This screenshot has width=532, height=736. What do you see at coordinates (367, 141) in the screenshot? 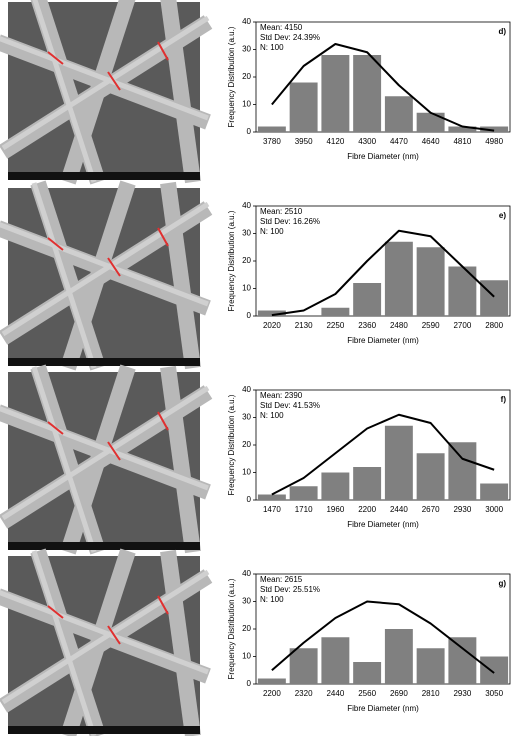
I see `x-tick-label: 4300` at bounding box center [367, 141].